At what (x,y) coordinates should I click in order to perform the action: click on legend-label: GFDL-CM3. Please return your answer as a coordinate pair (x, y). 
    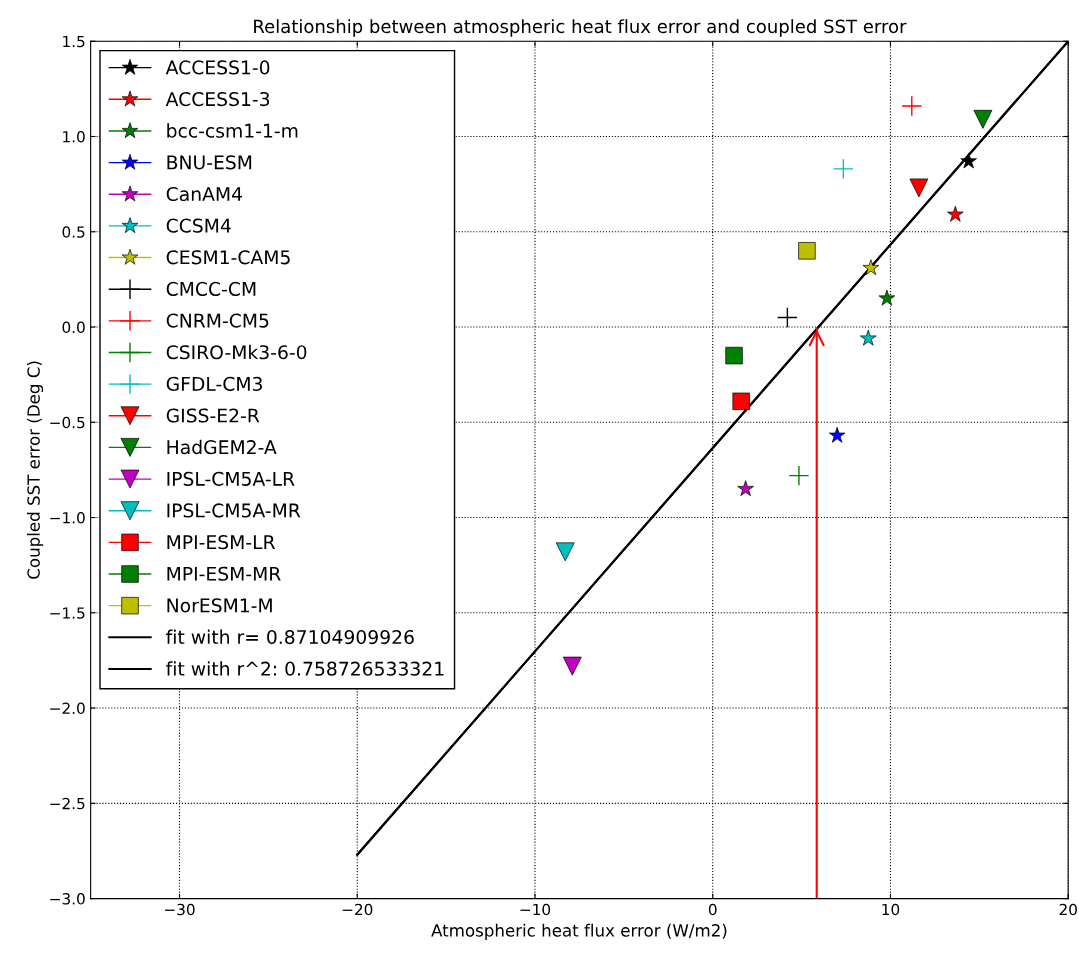
    Looking at the image, I should click on (214, 383).